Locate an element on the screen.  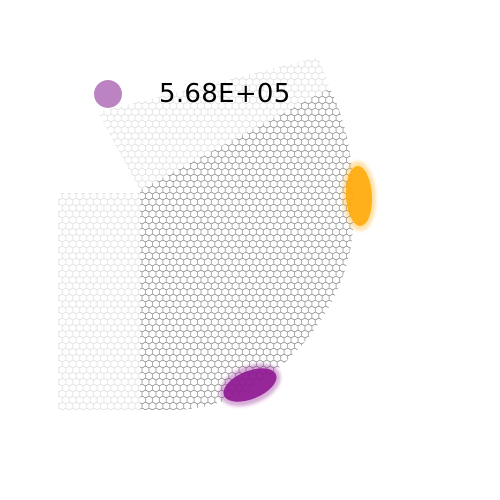
legend-marker is located at coordinates (108, 94).